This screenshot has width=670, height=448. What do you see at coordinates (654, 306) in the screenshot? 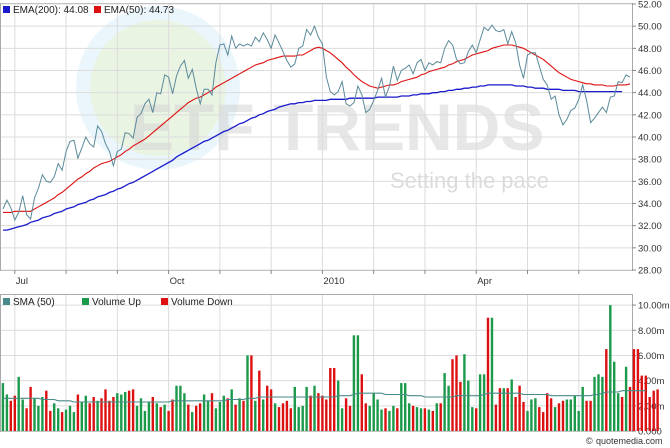
I see `volume-y-tick-label: 10.00m` at bounding box center [654, 306].